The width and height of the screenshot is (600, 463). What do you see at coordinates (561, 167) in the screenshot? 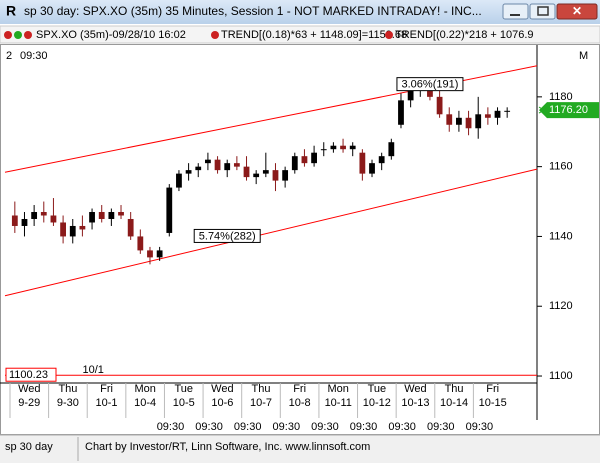
I see `y-tick-label: 1160` at bounding box center [561, 167].